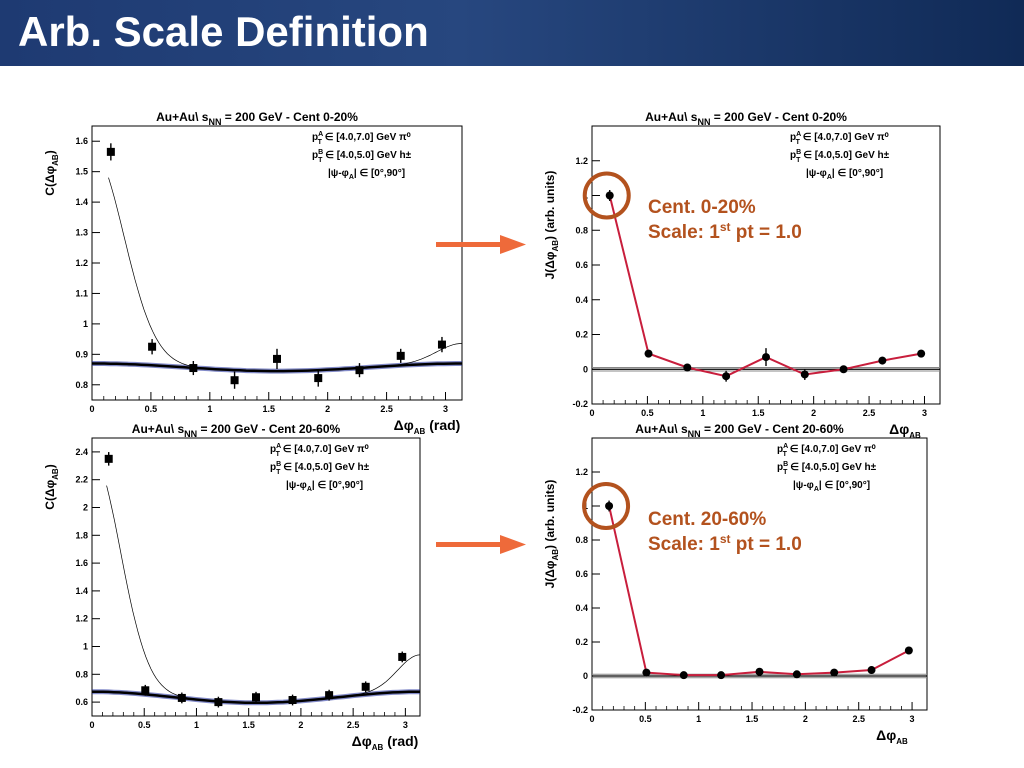 The width and height of the screenshot is (1024, 768). I want to click on y-tick-label: 2.2, so click(81, 480).